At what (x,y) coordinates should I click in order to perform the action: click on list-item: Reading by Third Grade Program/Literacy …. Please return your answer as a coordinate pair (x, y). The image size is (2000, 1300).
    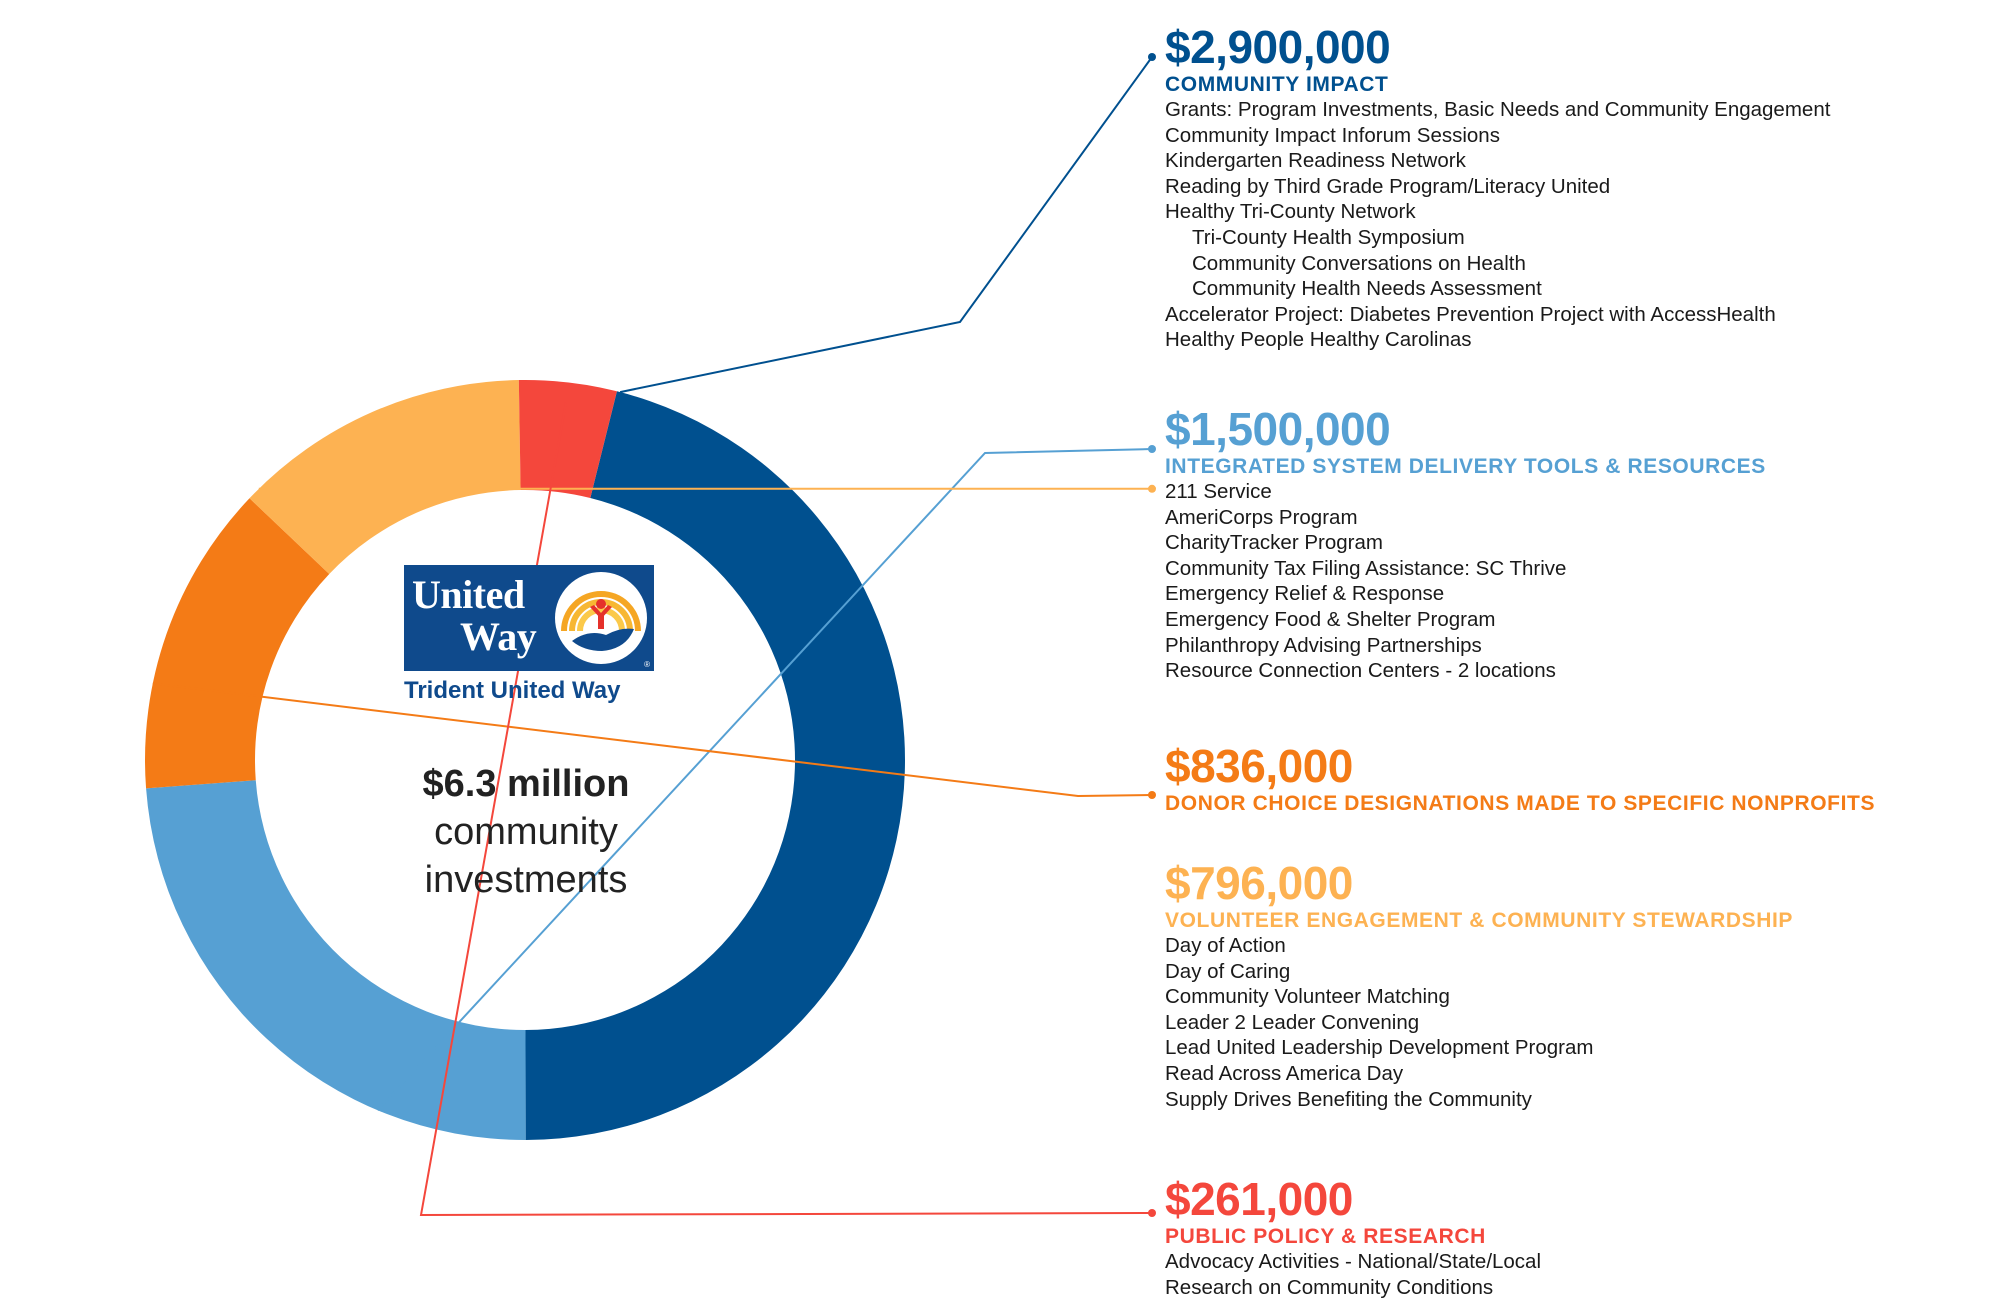
    Looking at the image, I should click on (1388, 186).